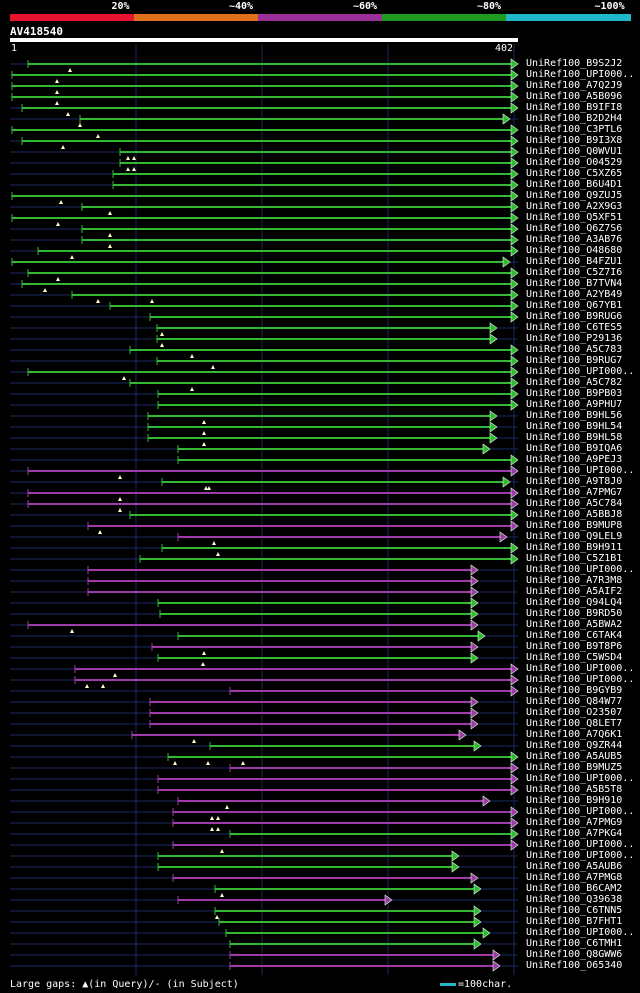 Image resolution: width=640 pixels, height=993 pixels. I want to click on hit-label: UniRef100_B9MUP8, so click(574, 525).